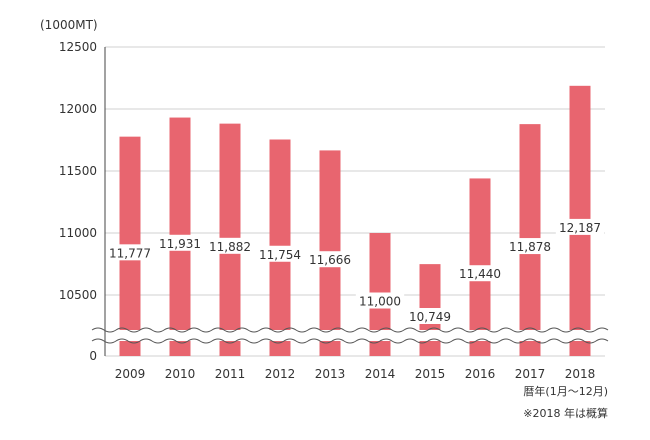  I want to click on x-tick-label: 2014, so click(380, 374).